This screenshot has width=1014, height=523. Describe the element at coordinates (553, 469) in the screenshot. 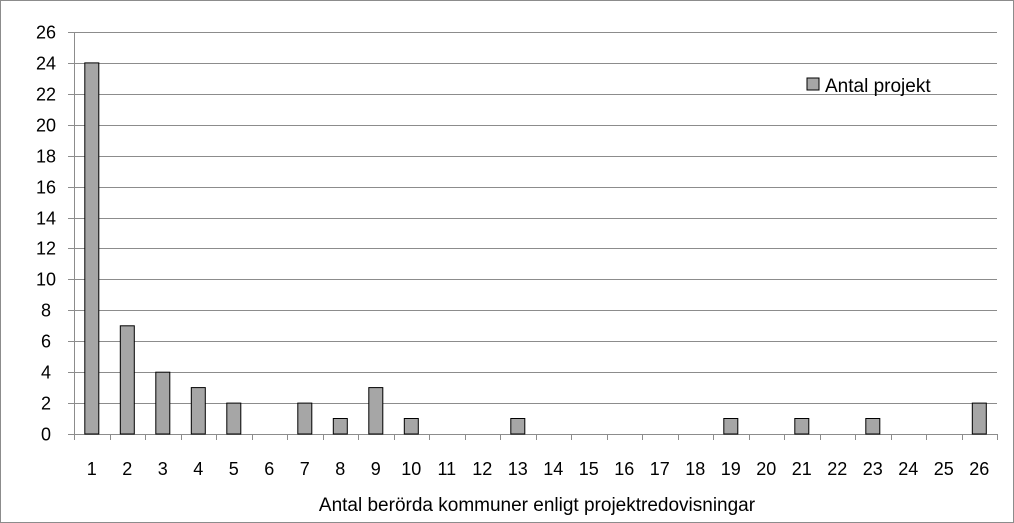

I see `x-tick-label: 14` at that location.